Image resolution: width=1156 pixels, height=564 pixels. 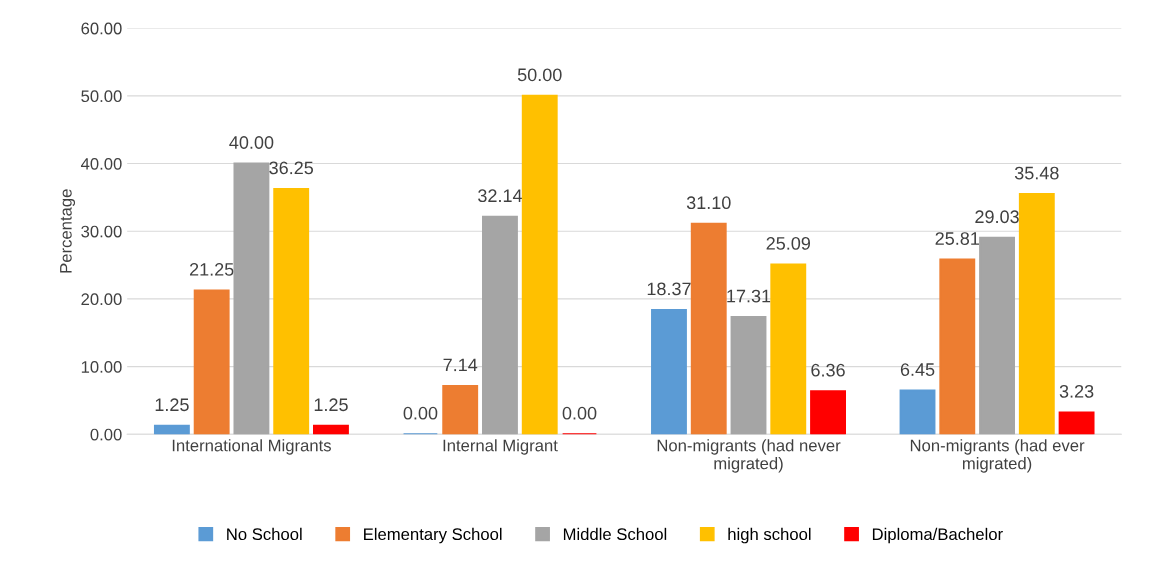 I want to click on legend-label: Middle School, so click(x=615, y=534).